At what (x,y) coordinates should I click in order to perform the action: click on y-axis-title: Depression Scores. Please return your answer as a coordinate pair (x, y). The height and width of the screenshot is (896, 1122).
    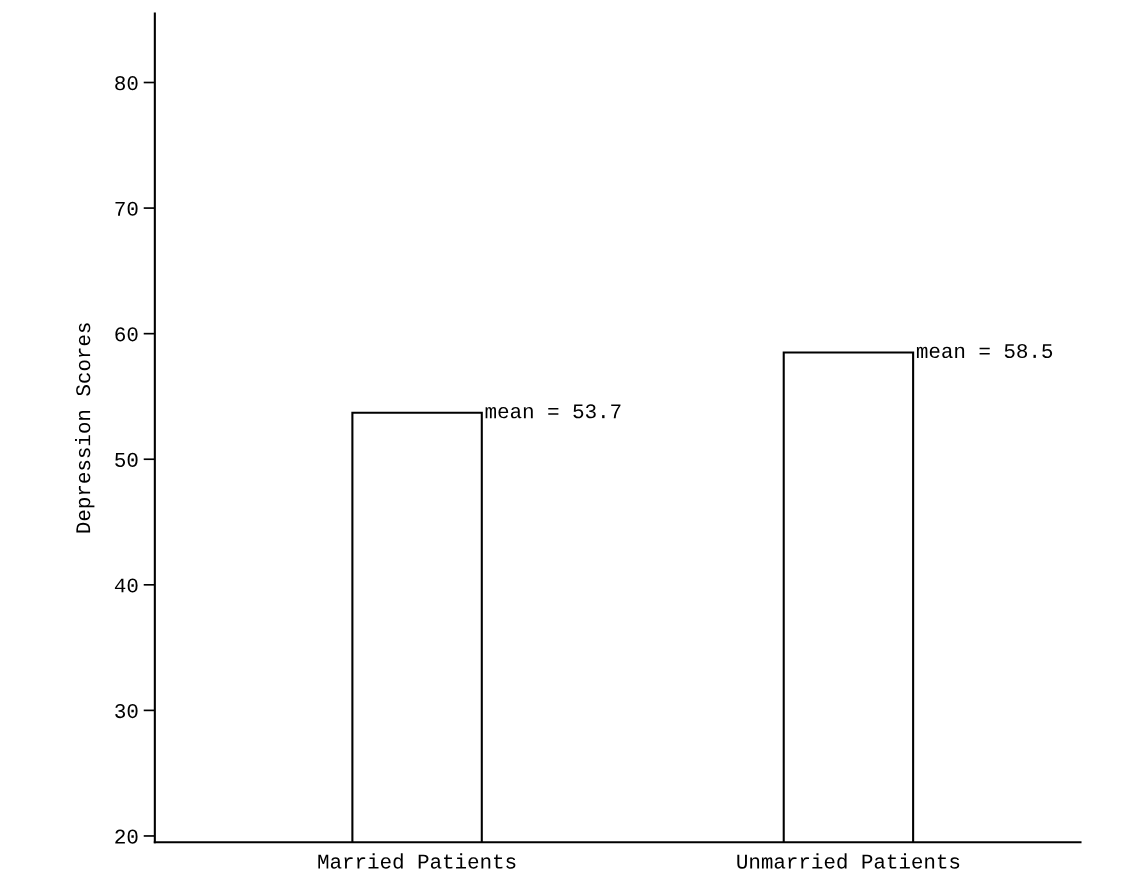
    Looking at the image, I should click on (84, 428).